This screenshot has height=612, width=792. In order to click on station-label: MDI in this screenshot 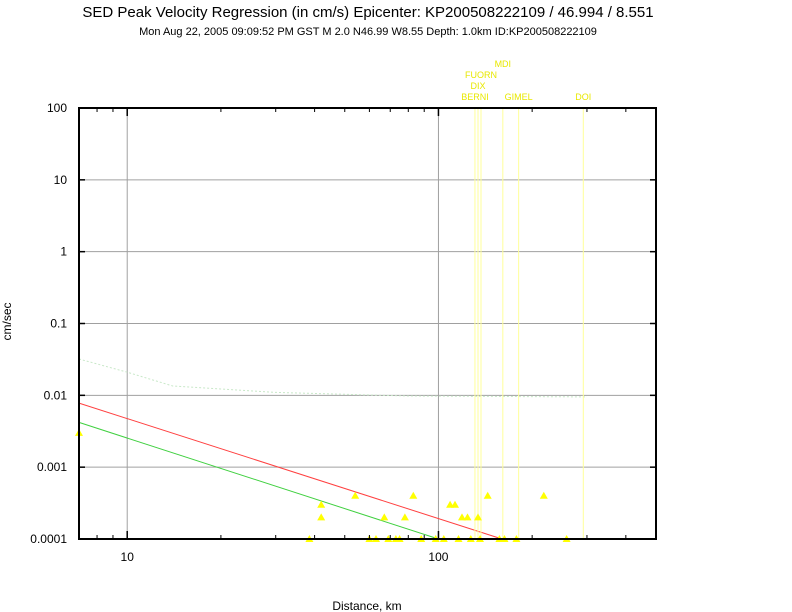, I will do `click(503, 64)`.